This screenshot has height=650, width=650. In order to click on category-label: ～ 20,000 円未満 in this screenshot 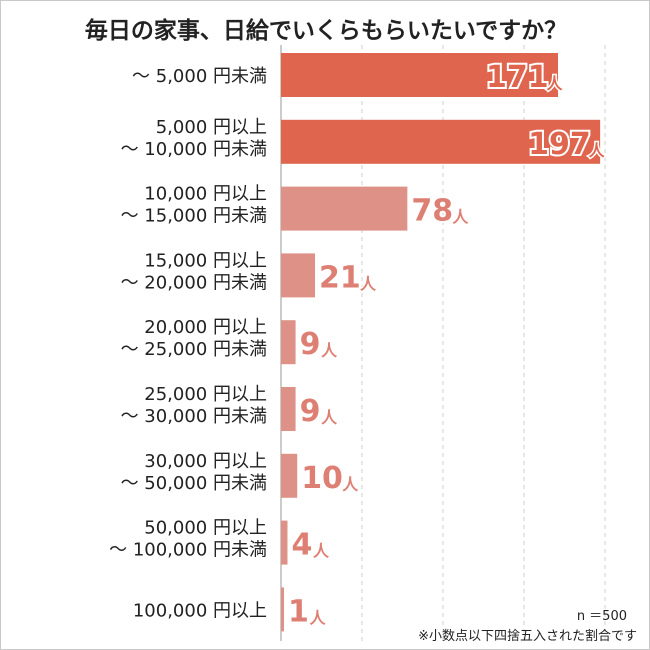, I will do `click(194, 282)`.